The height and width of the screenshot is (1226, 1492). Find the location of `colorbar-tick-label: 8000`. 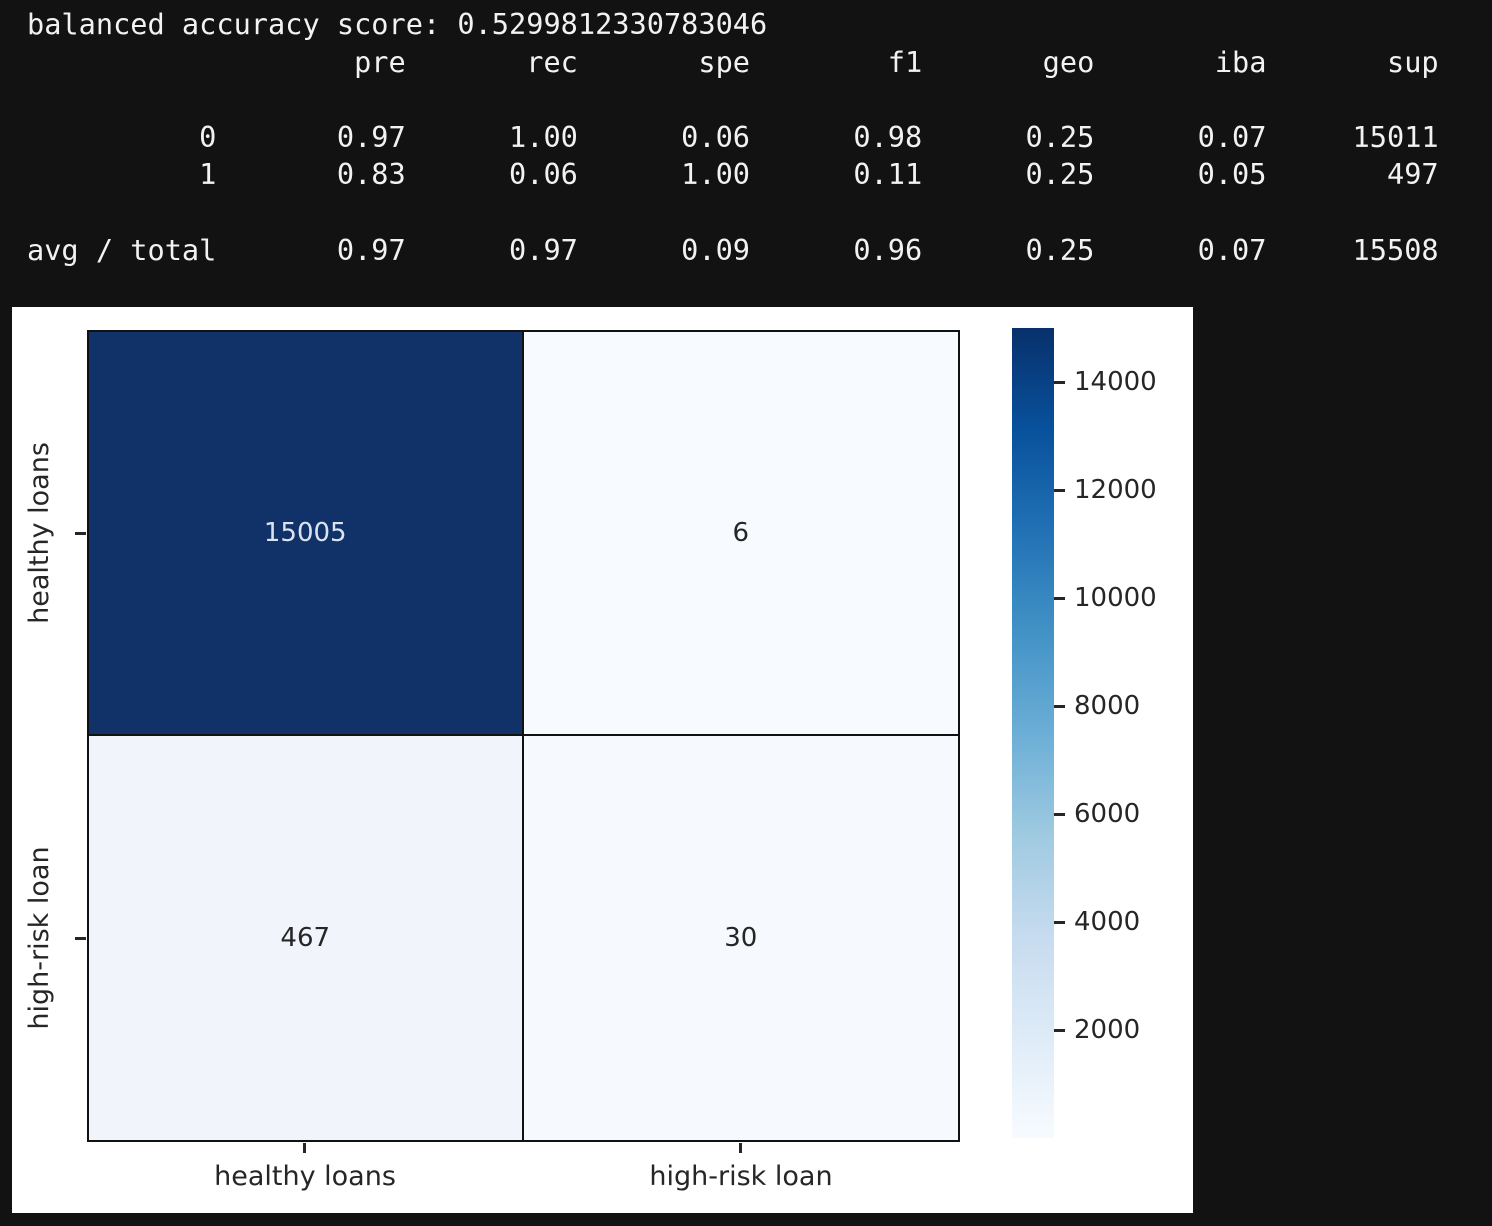

colorbar-tick-label: 8000 is located at coordinates (1107, 706).